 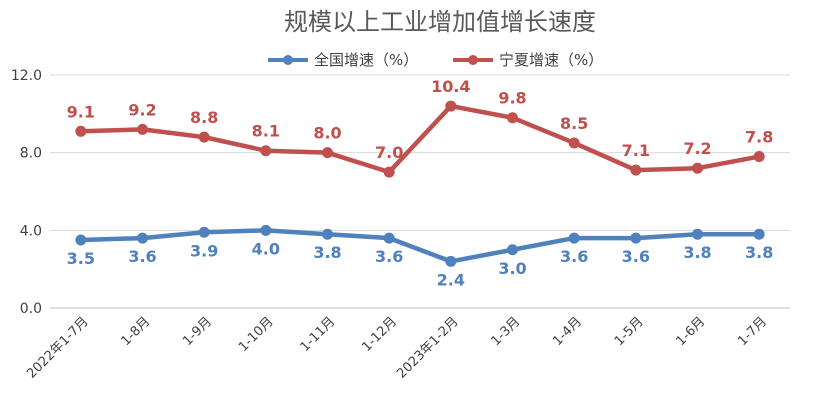 I want to click on y-tick-label: 0.0, so click(x=31, y=309).